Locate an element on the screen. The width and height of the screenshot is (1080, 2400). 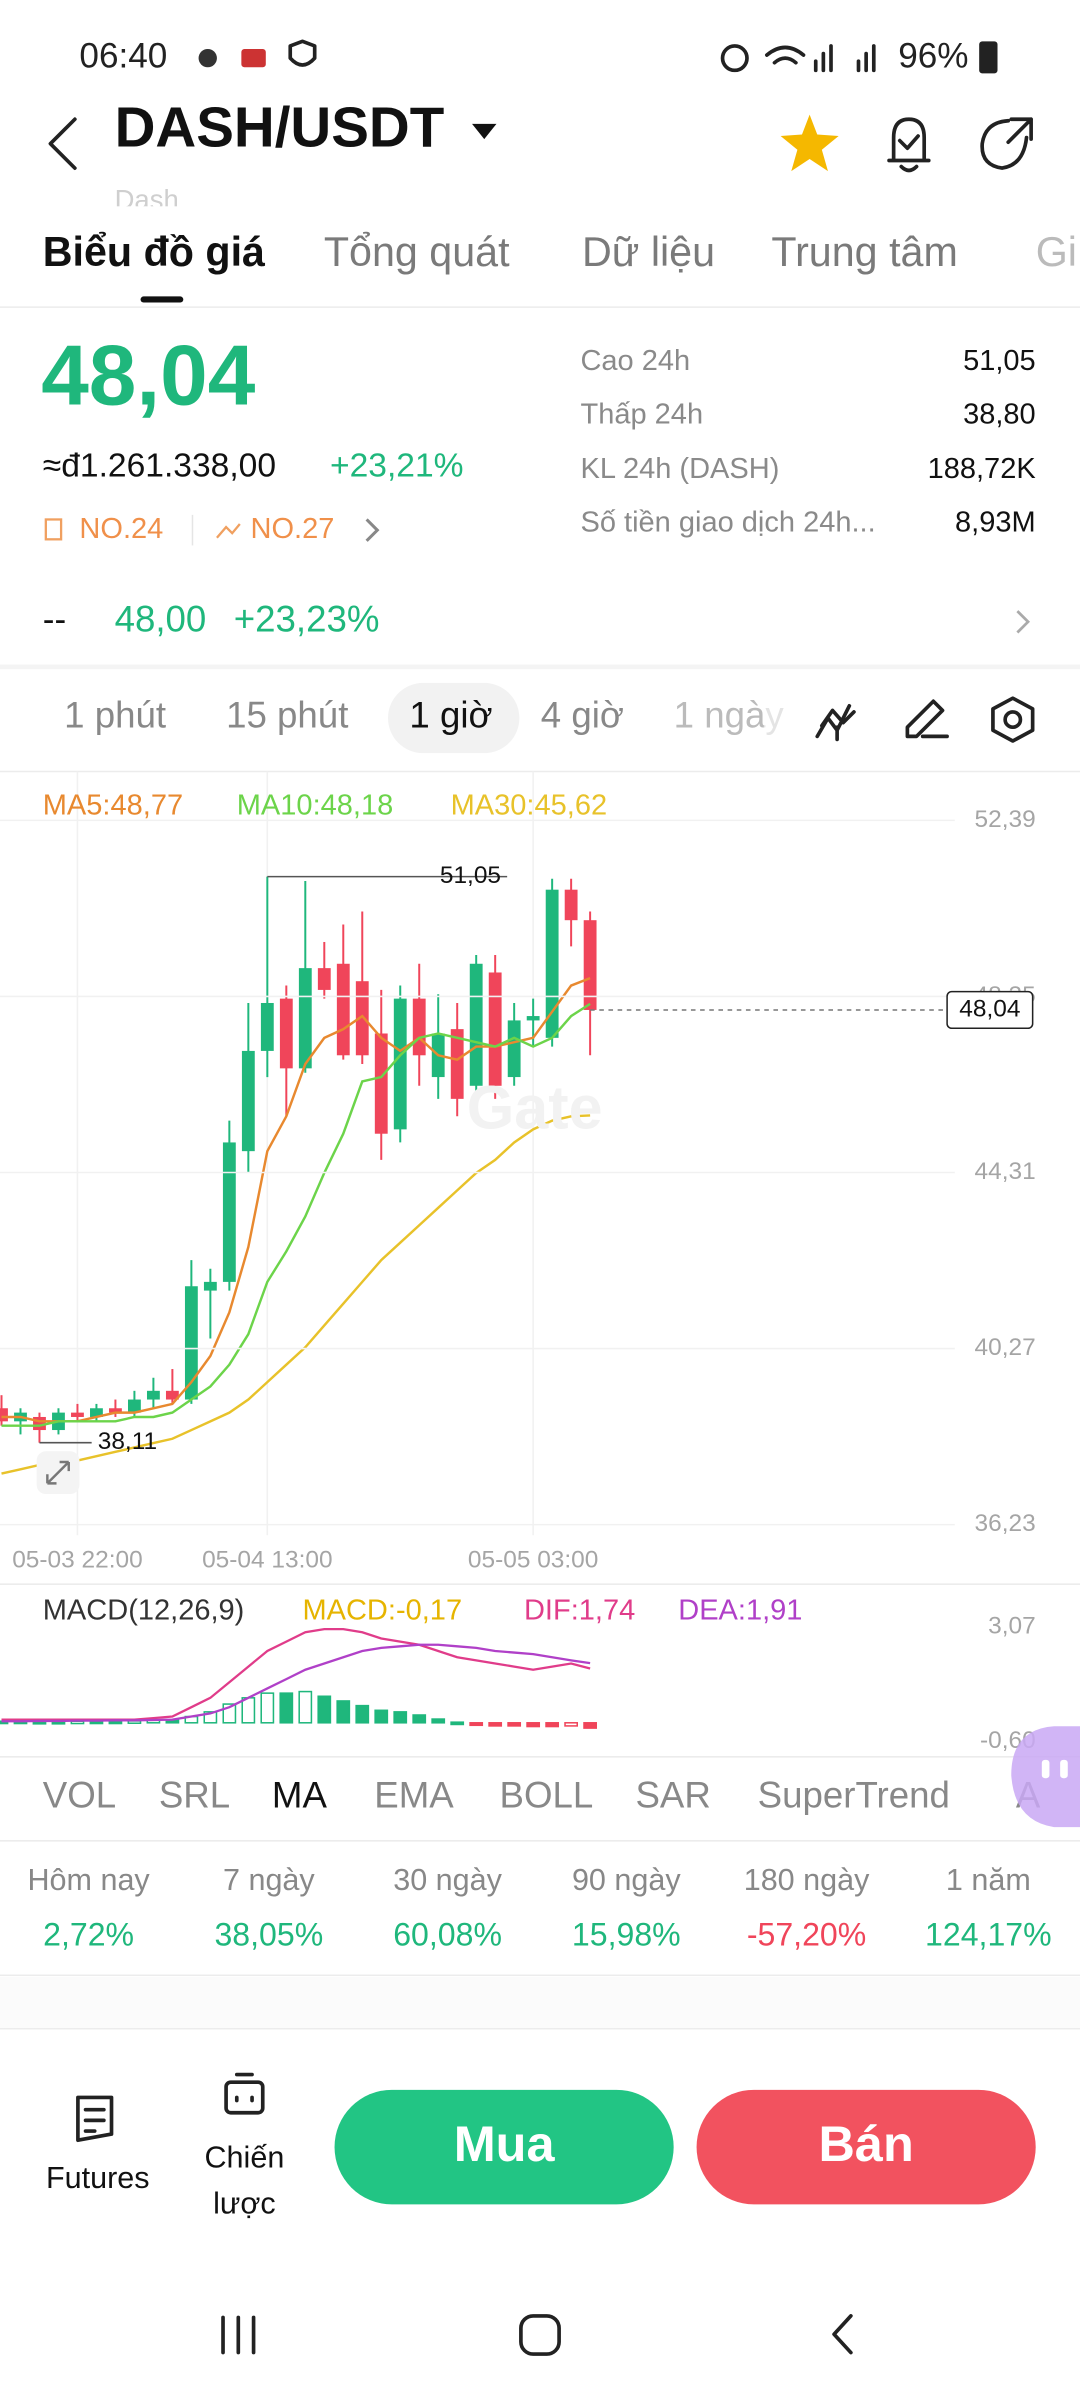
watermark: Gate is located at coordinates (535, 1107).